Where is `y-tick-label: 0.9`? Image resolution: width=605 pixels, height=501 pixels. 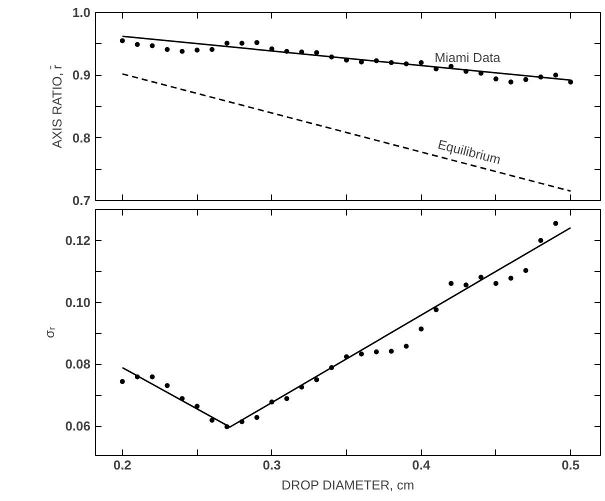
y-tick-label: 0.9 is located at coordinates (81, 75).